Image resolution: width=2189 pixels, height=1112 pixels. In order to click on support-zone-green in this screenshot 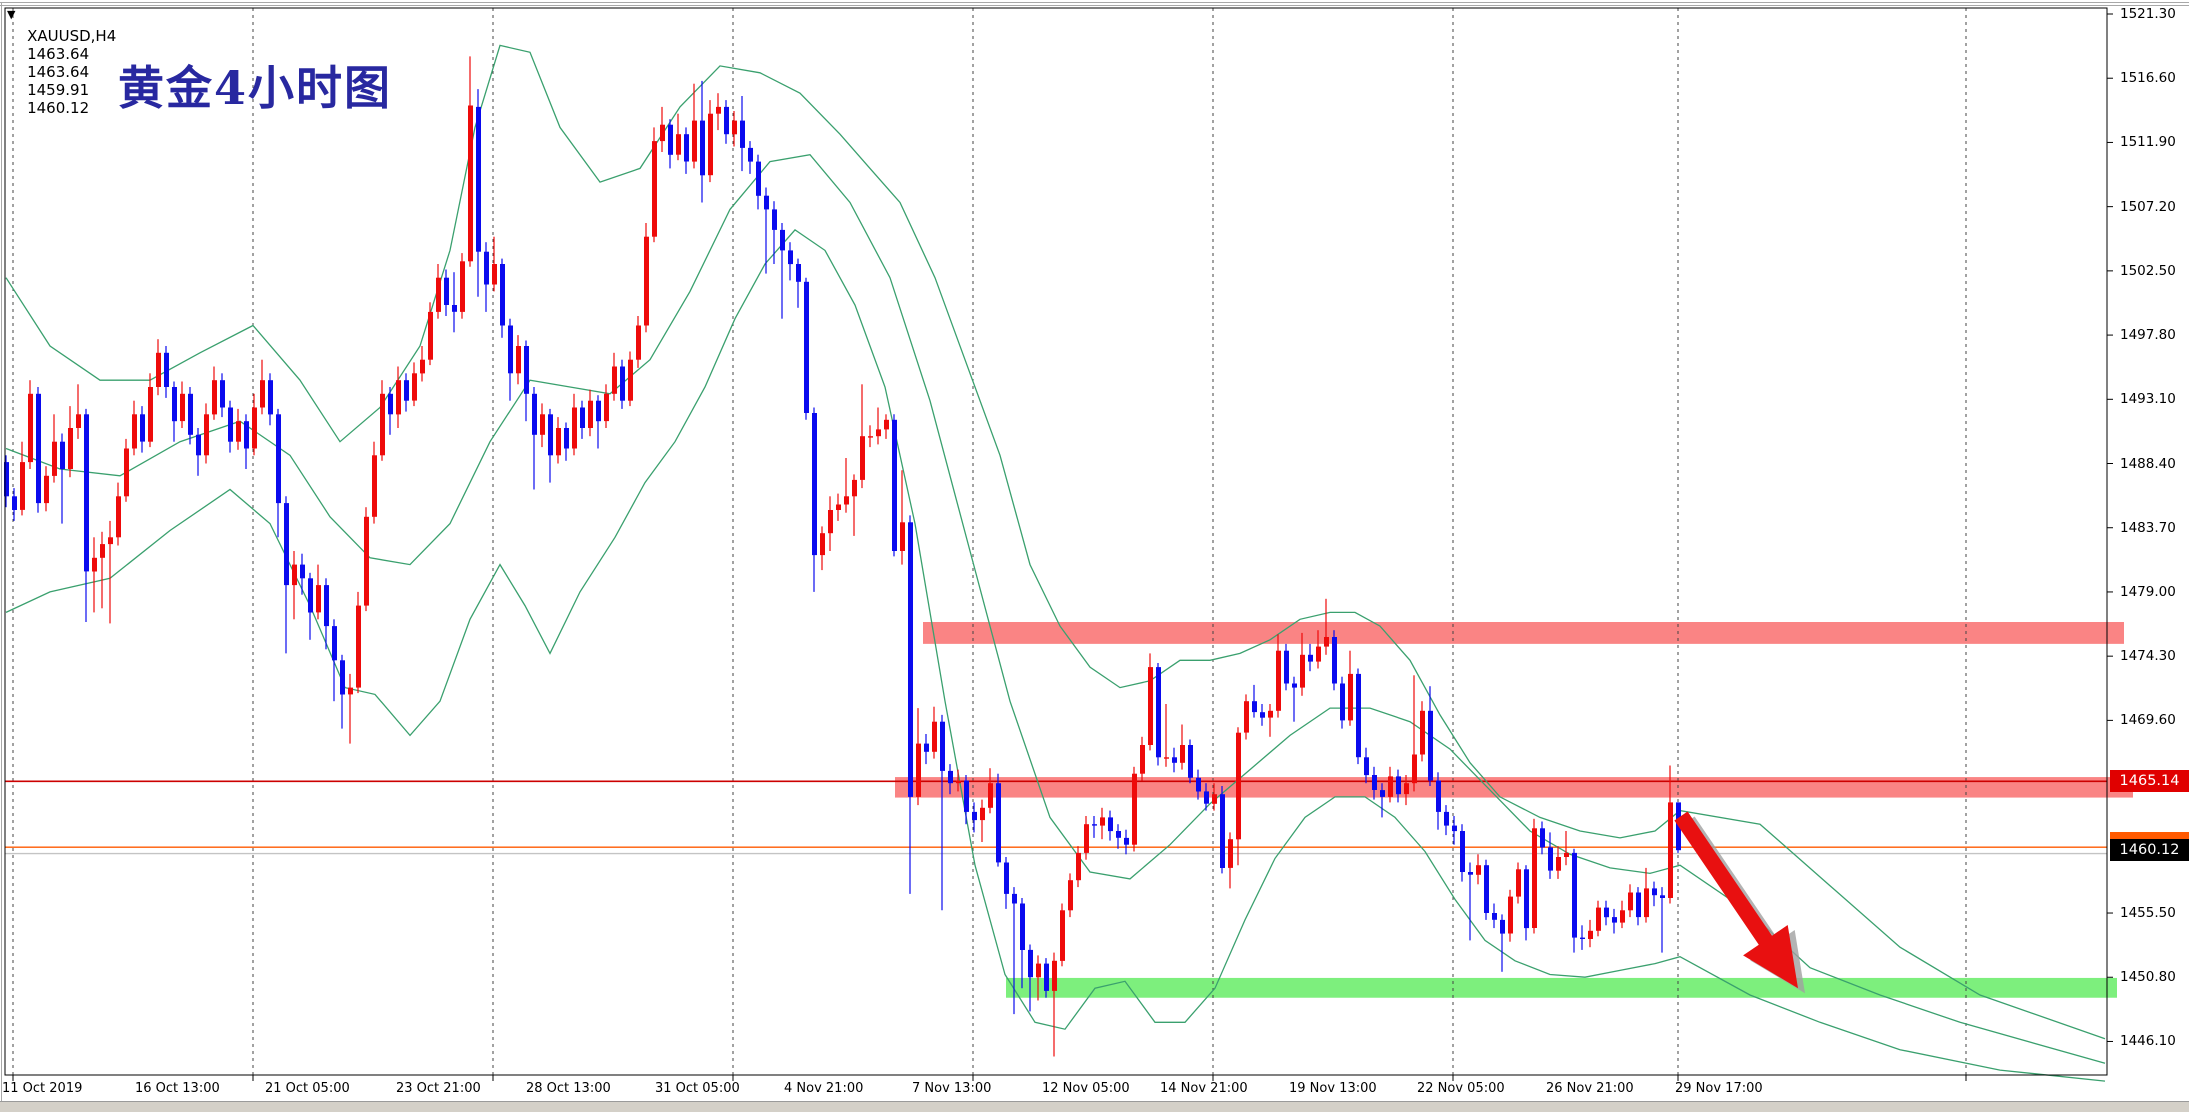, I will do `click(1561, 987)`.